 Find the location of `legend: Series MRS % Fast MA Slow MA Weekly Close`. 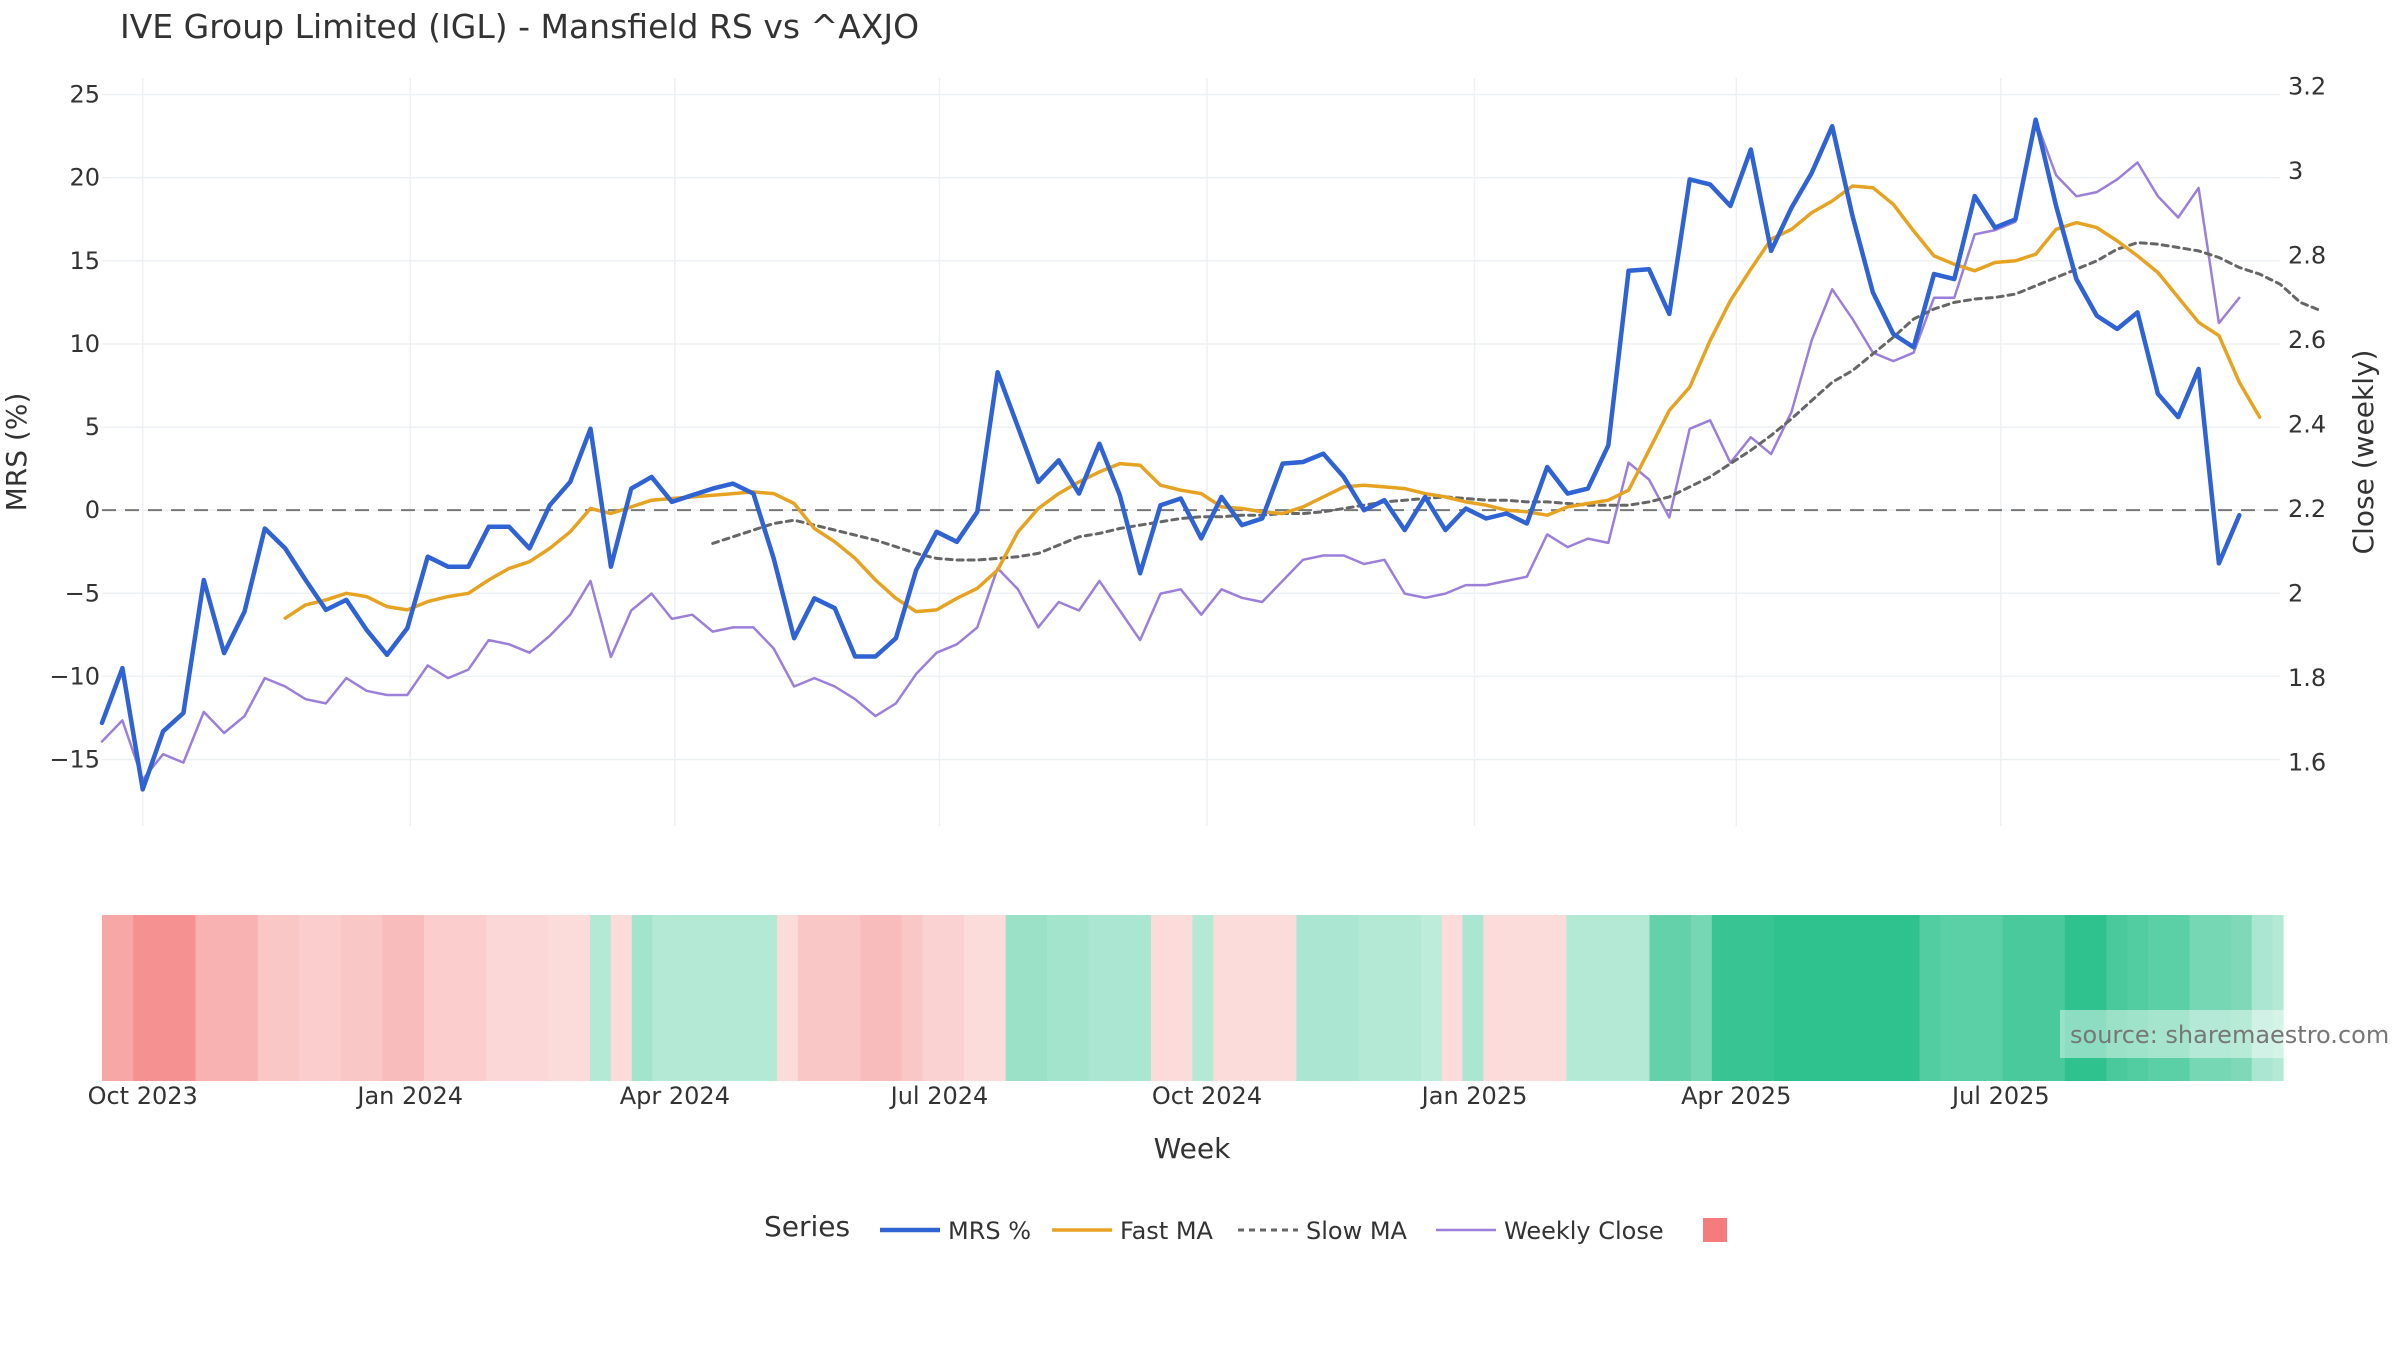

legend: Series MRS % Fast MA Slow MA Weekly Close is located at coordinates (1245, 1227).